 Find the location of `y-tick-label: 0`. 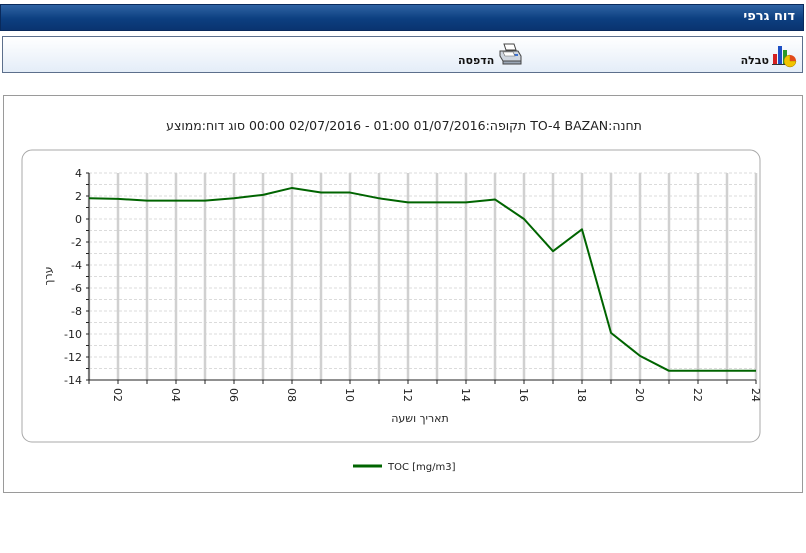

y-tick-label: 0 is located at coordinates (78, 219).